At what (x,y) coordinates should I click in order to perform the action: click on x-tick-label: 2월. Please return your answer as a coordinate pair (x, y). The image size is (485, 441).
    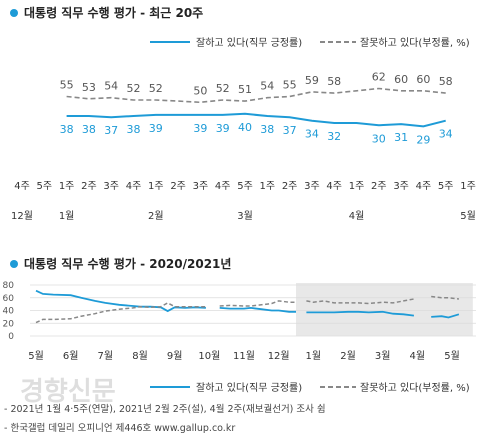
    Looking at the image, I should click on (348, 356).